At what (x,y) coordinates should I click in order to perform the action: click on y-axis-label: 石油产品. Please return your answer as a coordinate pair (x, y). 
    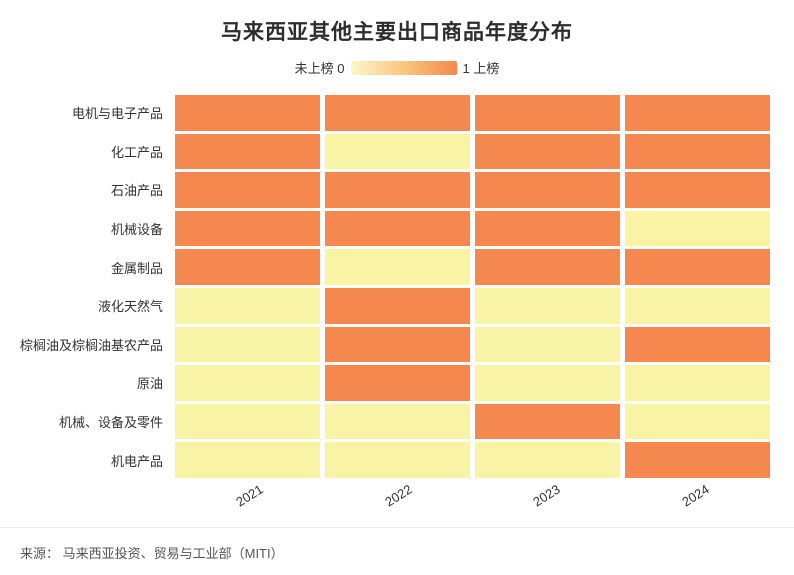
    Looking at the image, I should click on (136, 191).